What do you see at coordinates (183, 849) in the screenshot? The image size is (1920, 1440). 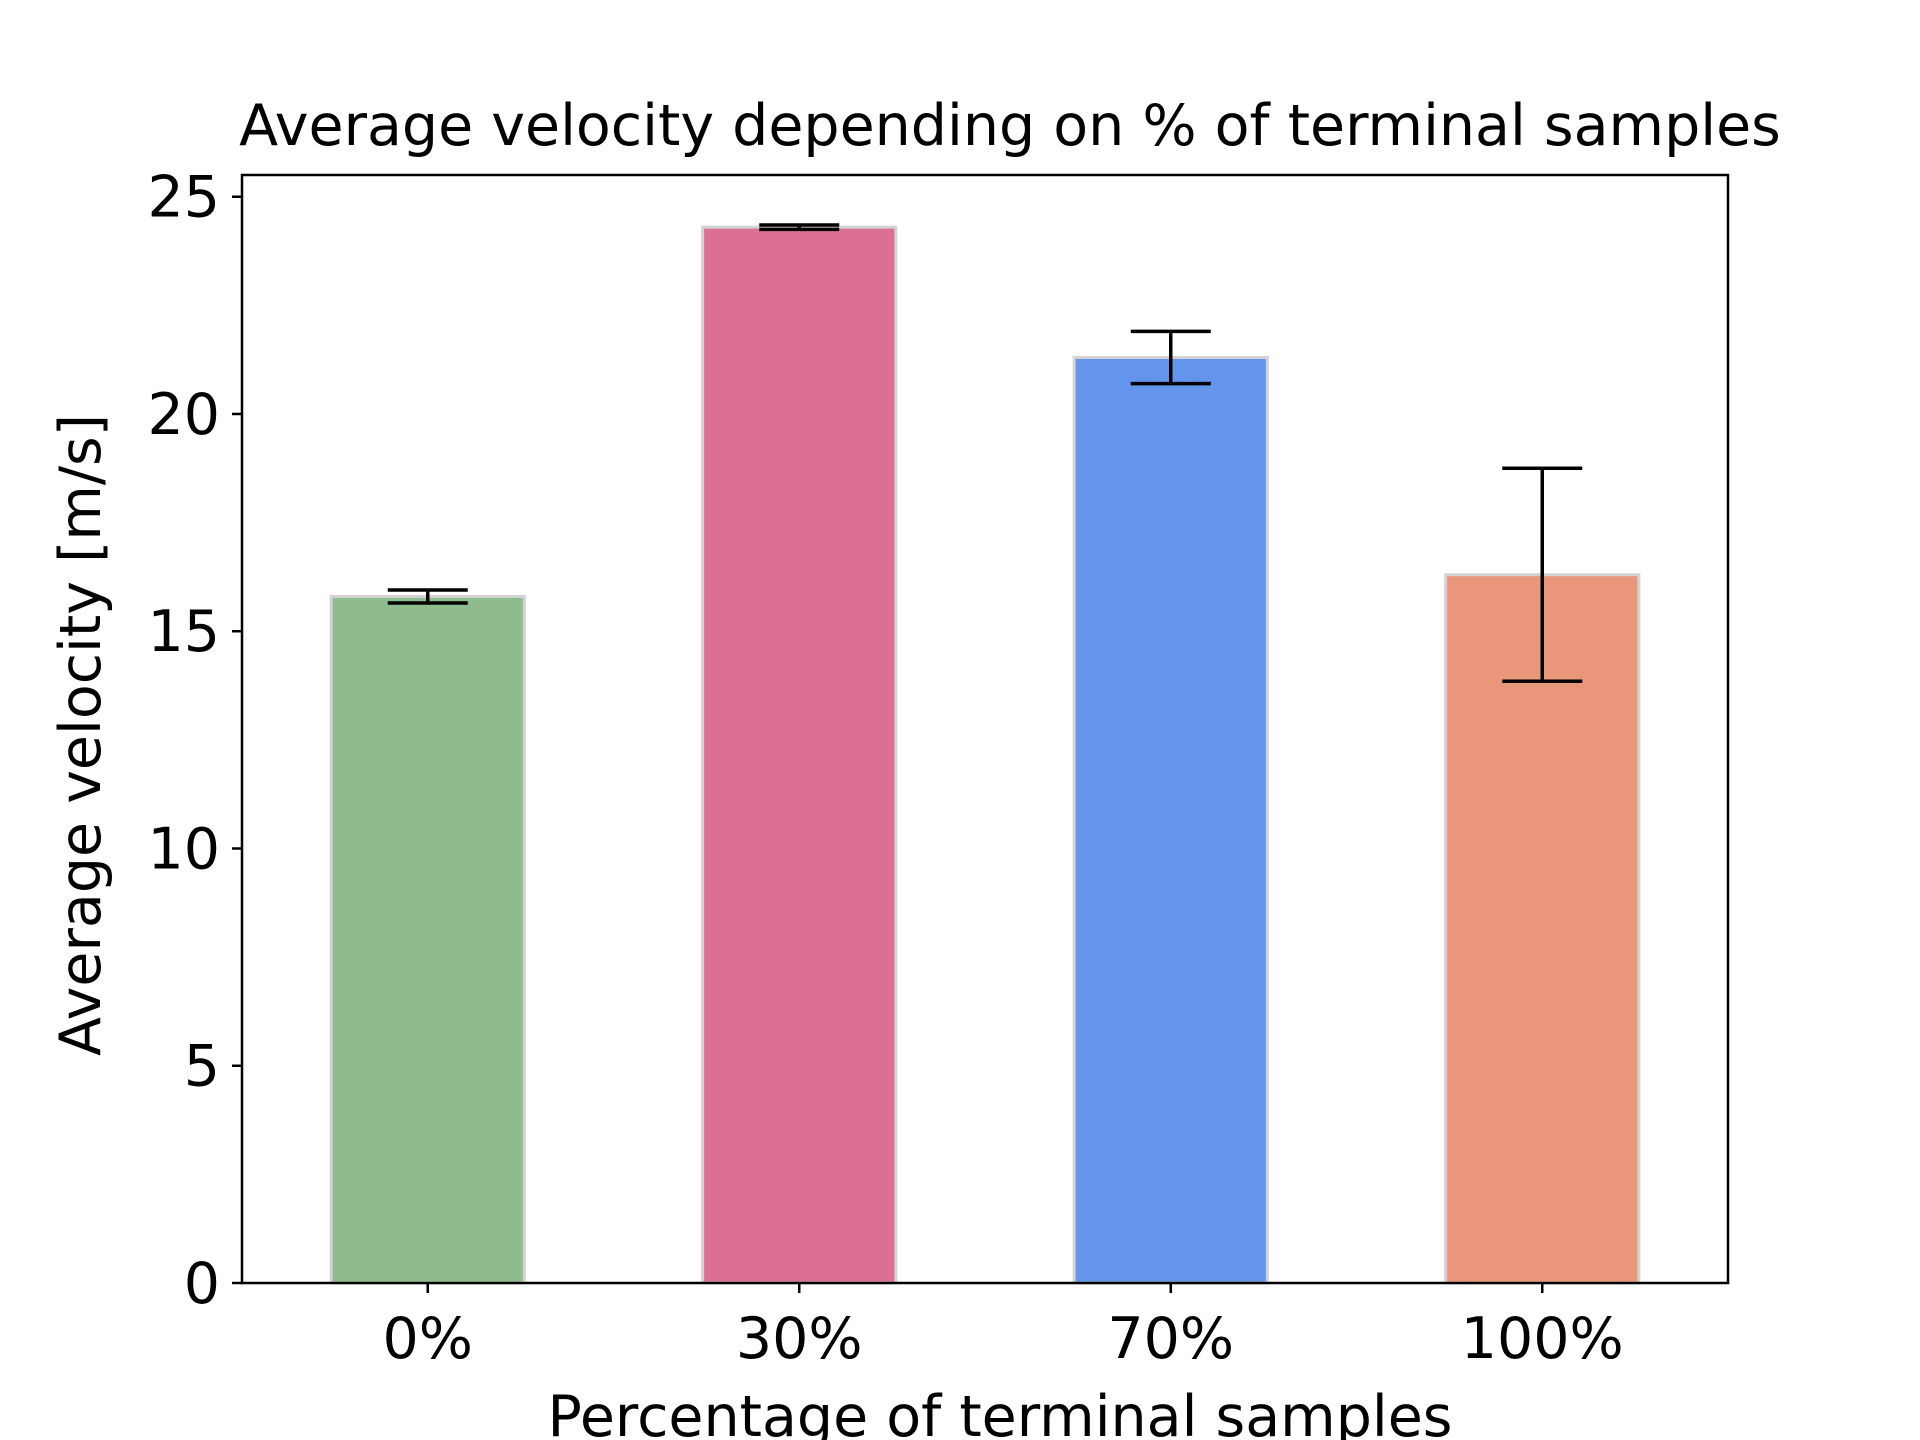 I see `y-tick-label: 10` at bounding box center [183, 849].